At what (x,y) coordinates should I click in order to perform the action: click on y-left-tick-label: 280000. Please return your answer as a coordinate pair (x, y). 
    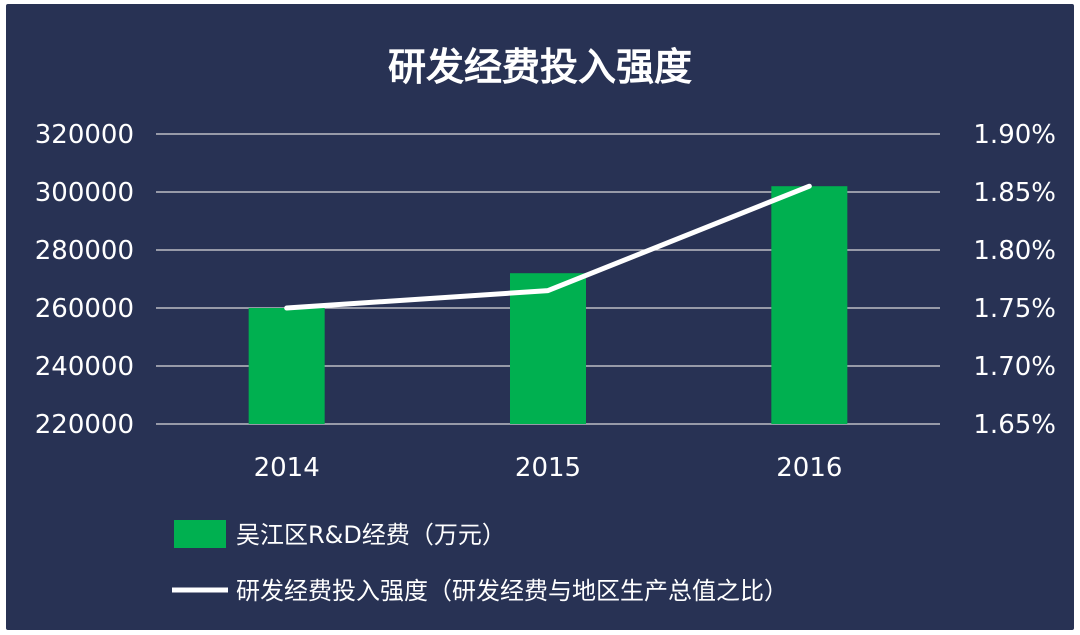
    Looking at the image, I should click on (84, 251).